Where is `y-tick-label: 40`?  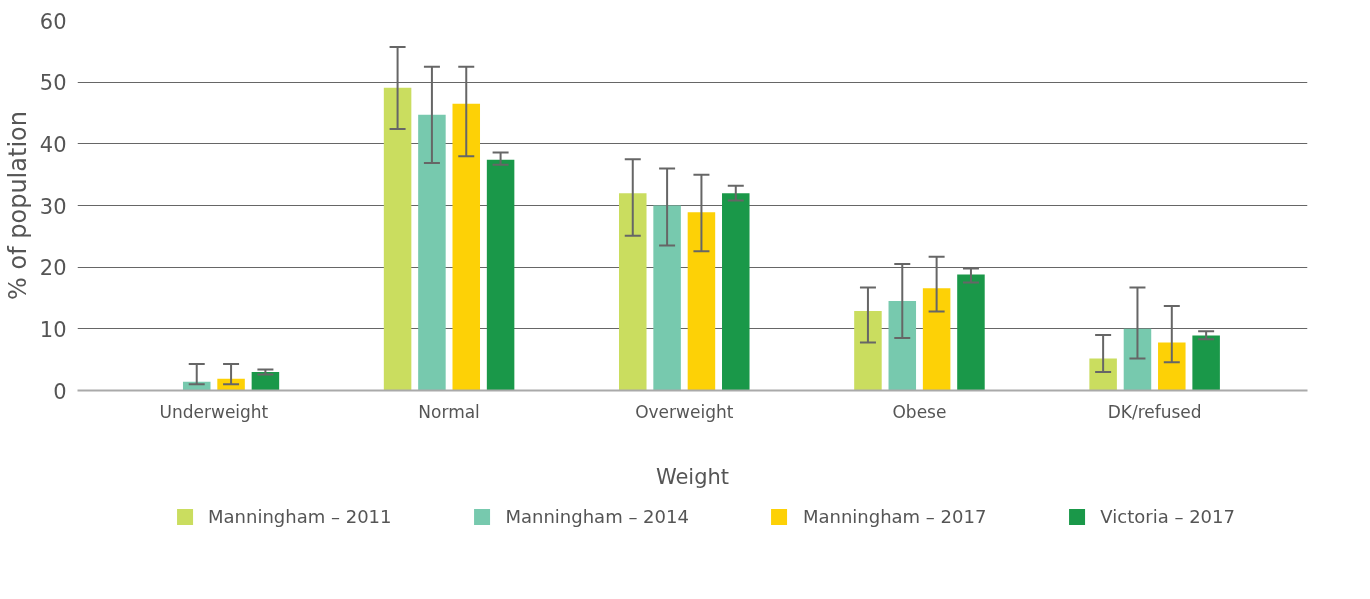 y-tick-label: 40 is located at coordinates (53, 144).